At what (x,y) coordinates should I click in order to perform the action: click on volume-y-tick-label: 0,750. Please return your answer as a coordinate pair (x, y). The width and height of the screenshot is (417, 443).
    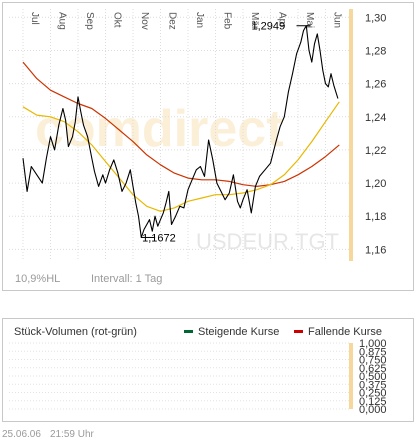
    Looking at the image, I should click on (373, 361).